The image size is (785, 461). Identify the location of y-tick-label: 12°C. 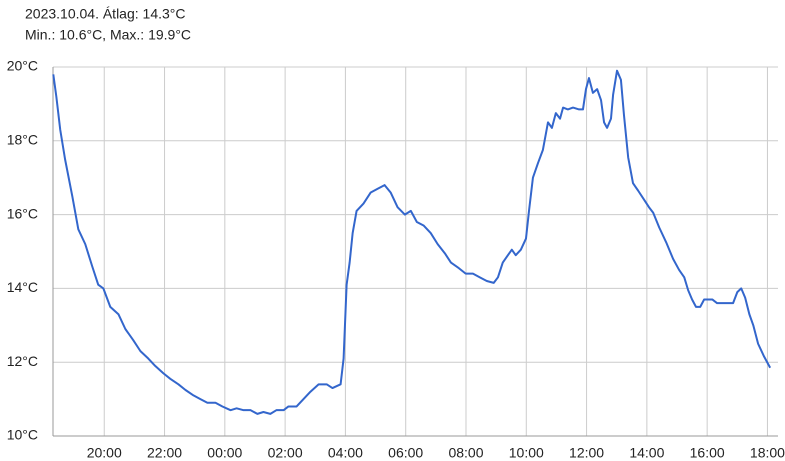
(22, 361).